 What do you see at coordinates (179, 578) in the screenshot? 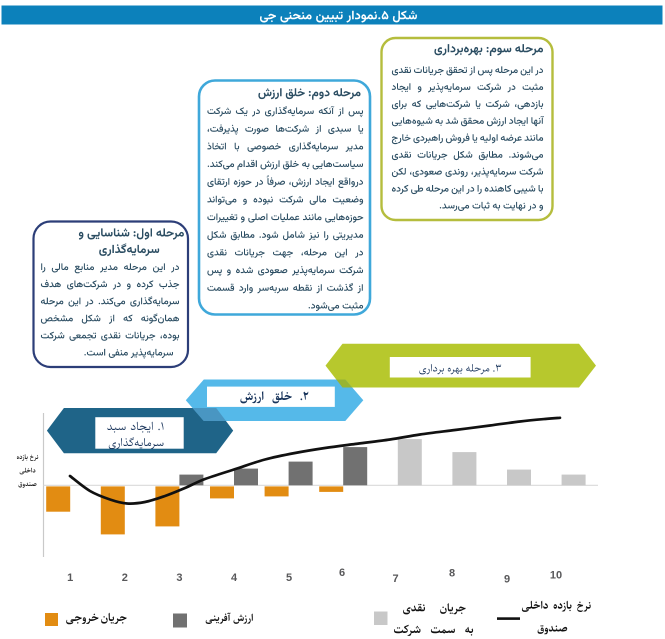
I see `svg-text: 3` at bounding box center [179, 578].